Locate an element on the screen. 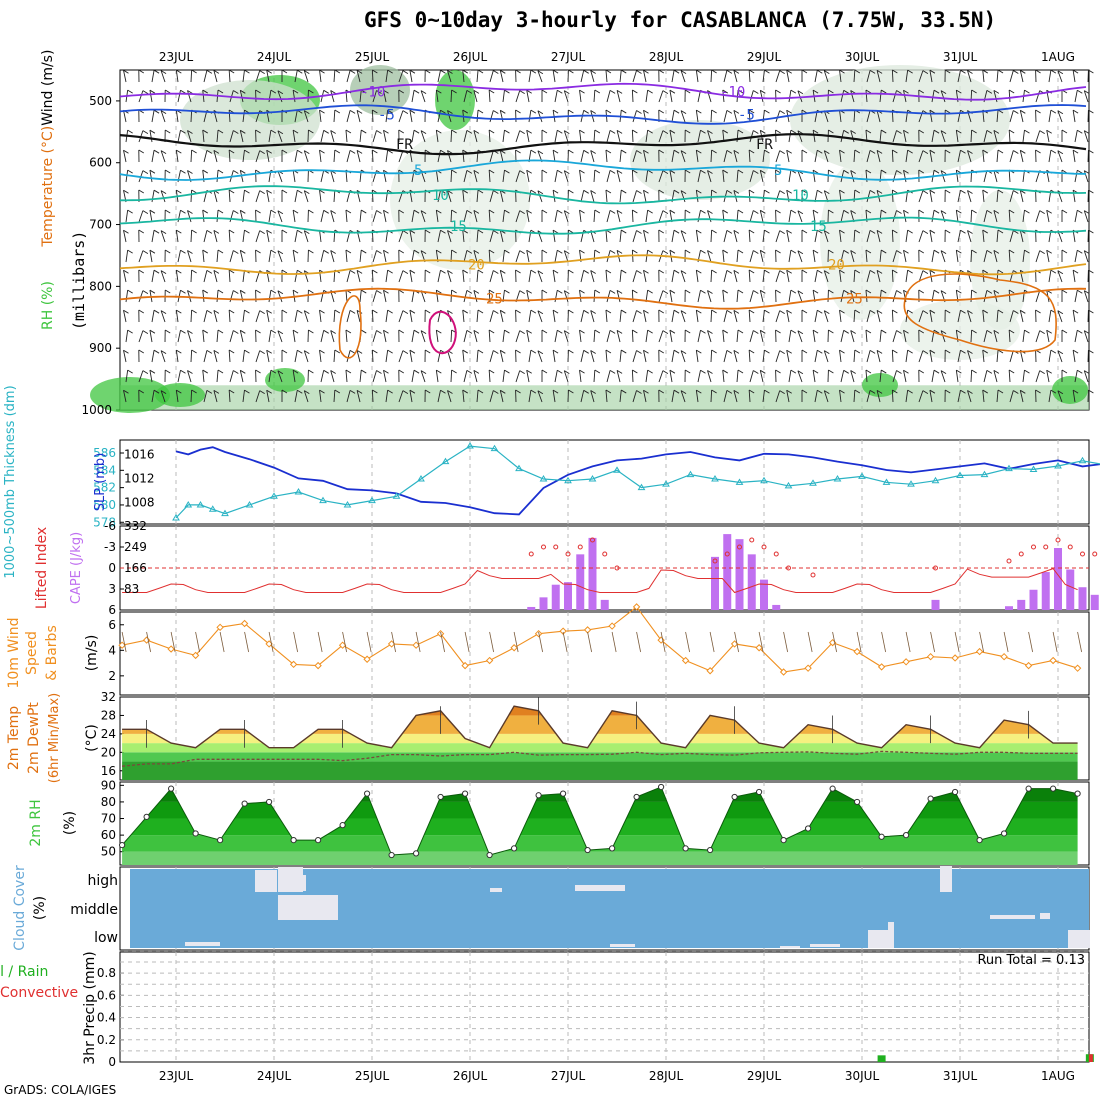  wind-speed-point is located at coordinates (244, 623).